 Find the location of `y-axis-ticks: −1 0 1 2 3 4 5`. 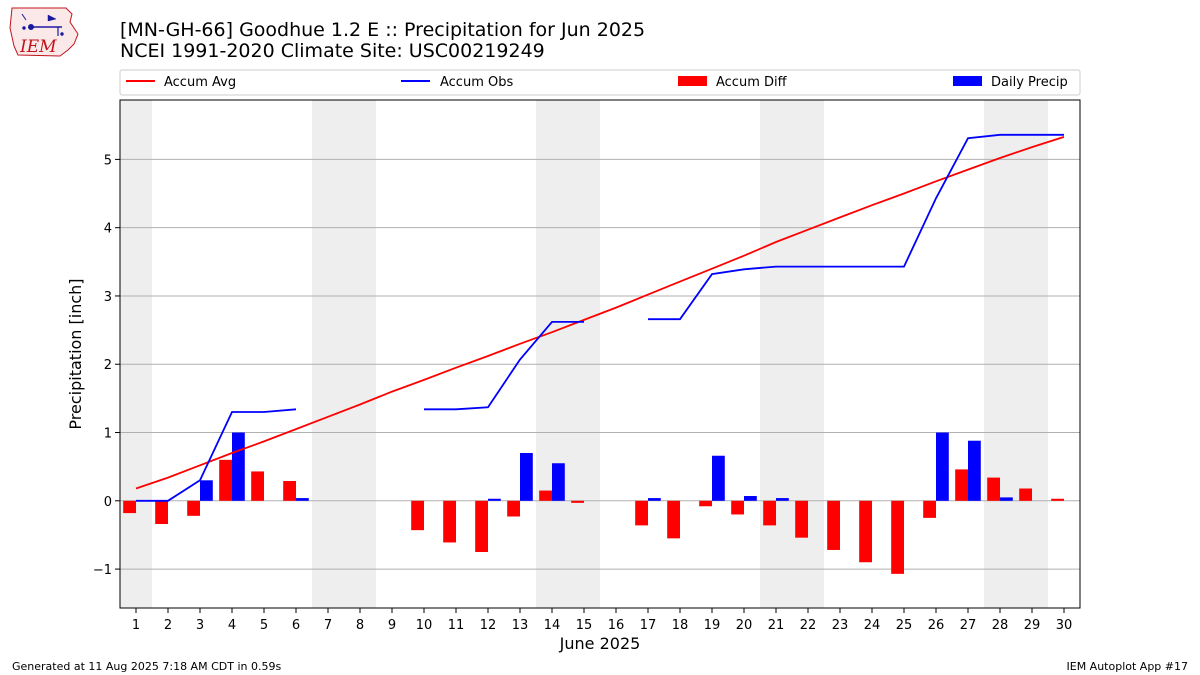

y-axis-ticks: −1 0 1 2 3 4 5 is located at coordinates (106, 365).